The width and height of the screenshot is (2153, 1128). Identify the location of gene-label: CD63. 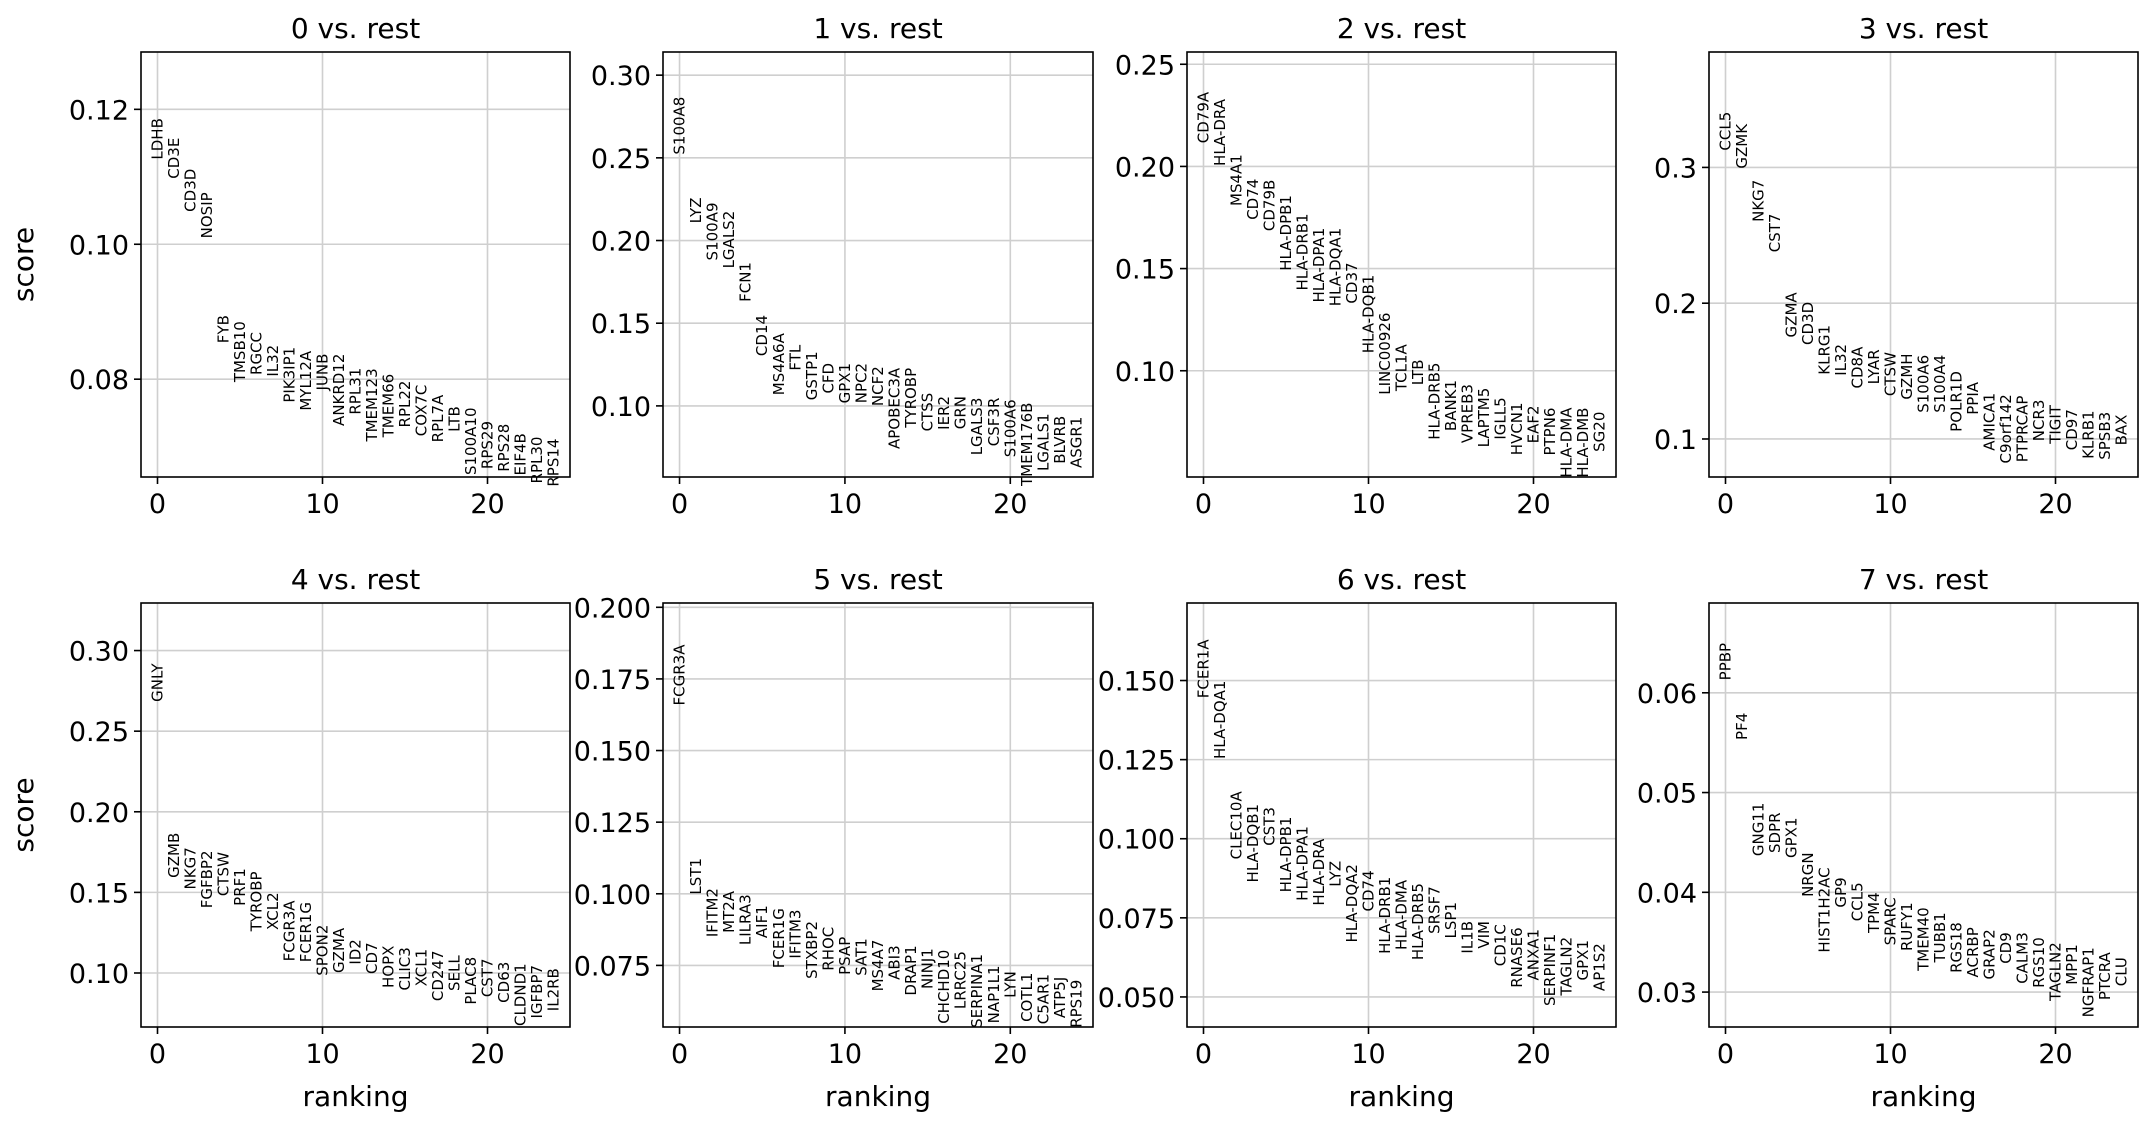
(504, 982).